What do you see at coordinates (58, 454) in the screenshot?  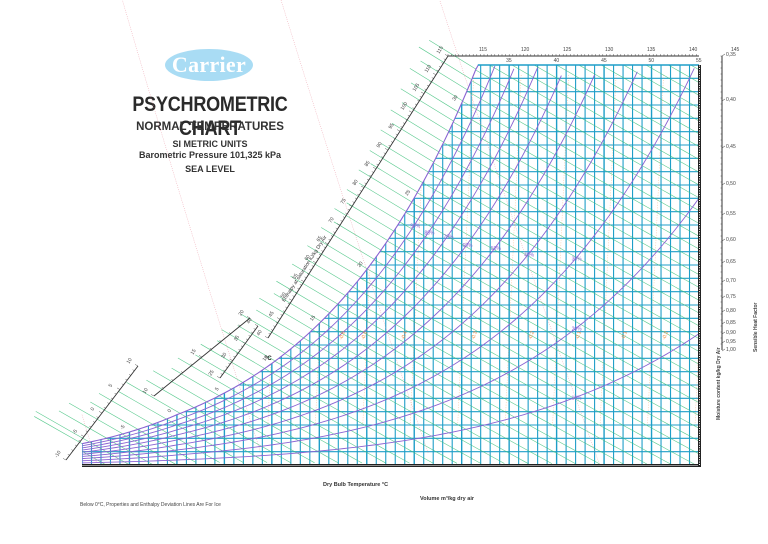 I see `svg-text: -10` at bounding box center [58, 454].